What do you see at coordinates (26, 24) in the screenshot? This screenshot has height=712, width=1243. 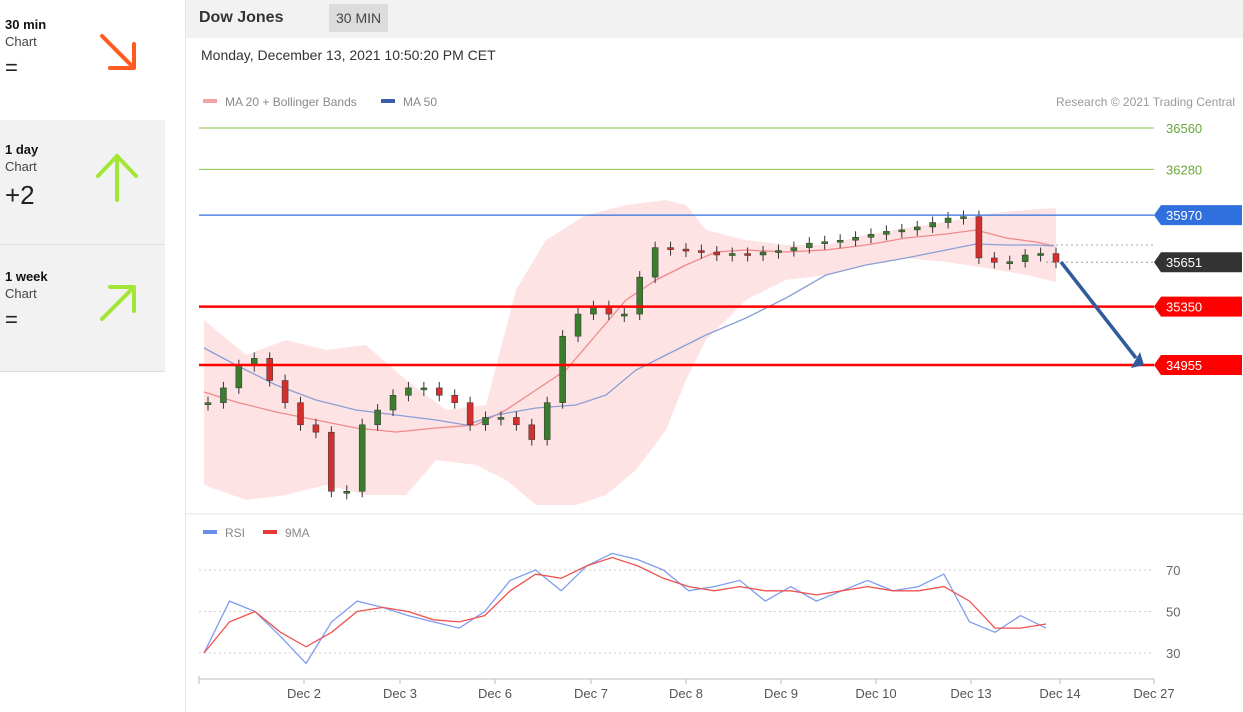 I see `timeframe-name: 30 min` at bounding box center [26, 24].